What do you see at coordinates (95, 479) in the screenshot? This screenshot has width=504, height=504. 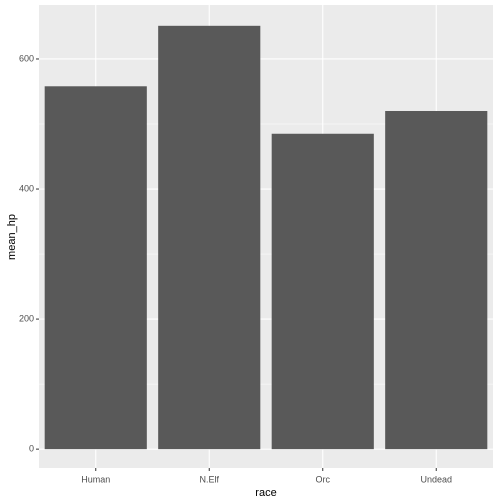 I see `x-tick-label: Human` at bounding box center [95, 479].